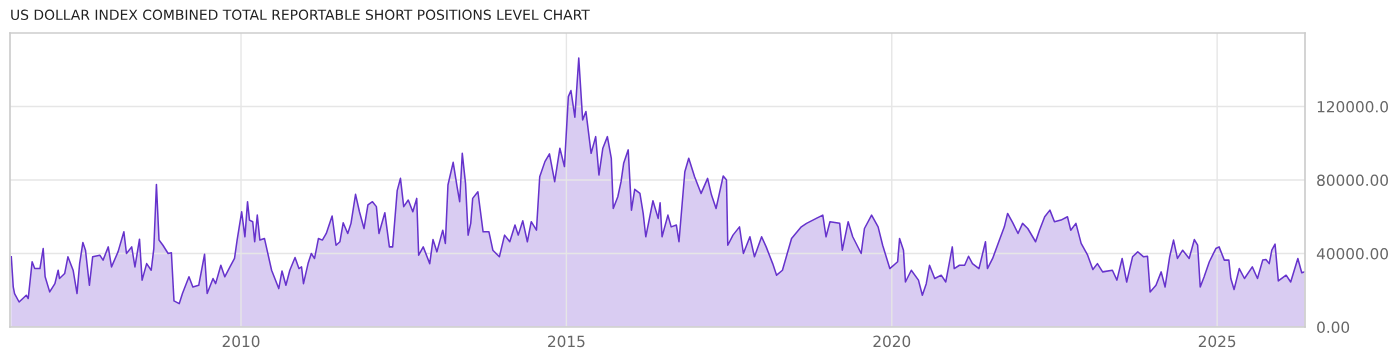  I want to click on x-tick-label: 2025, so click(1217, 341).